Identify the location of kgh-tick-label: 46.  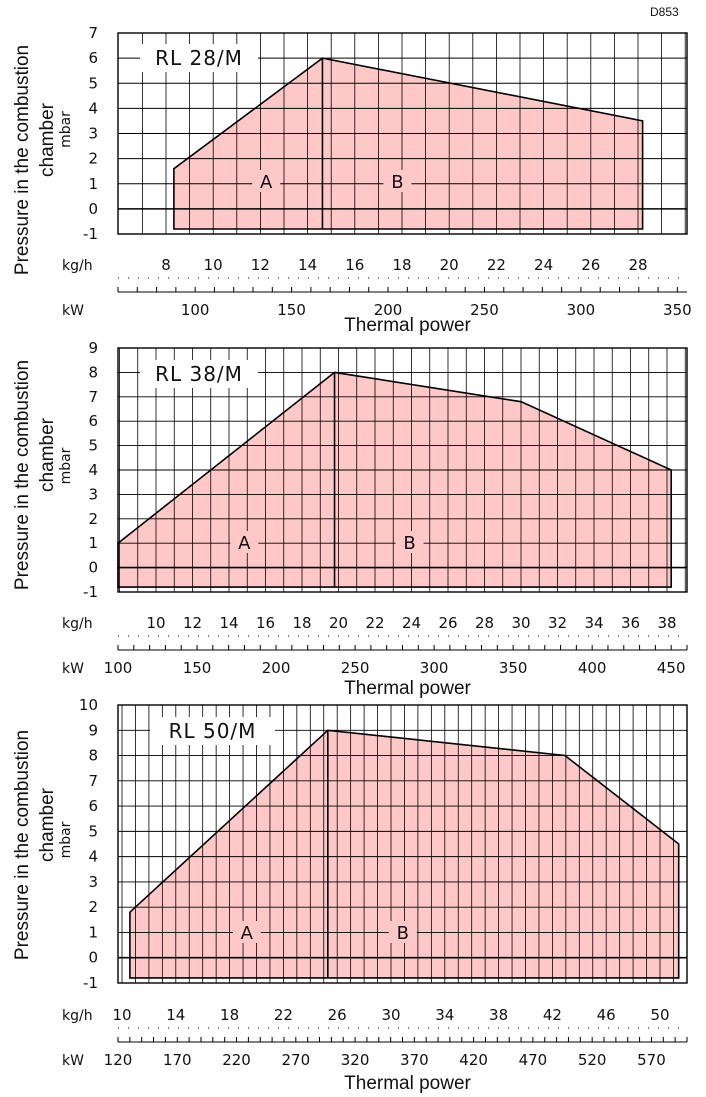
(606, 1015).